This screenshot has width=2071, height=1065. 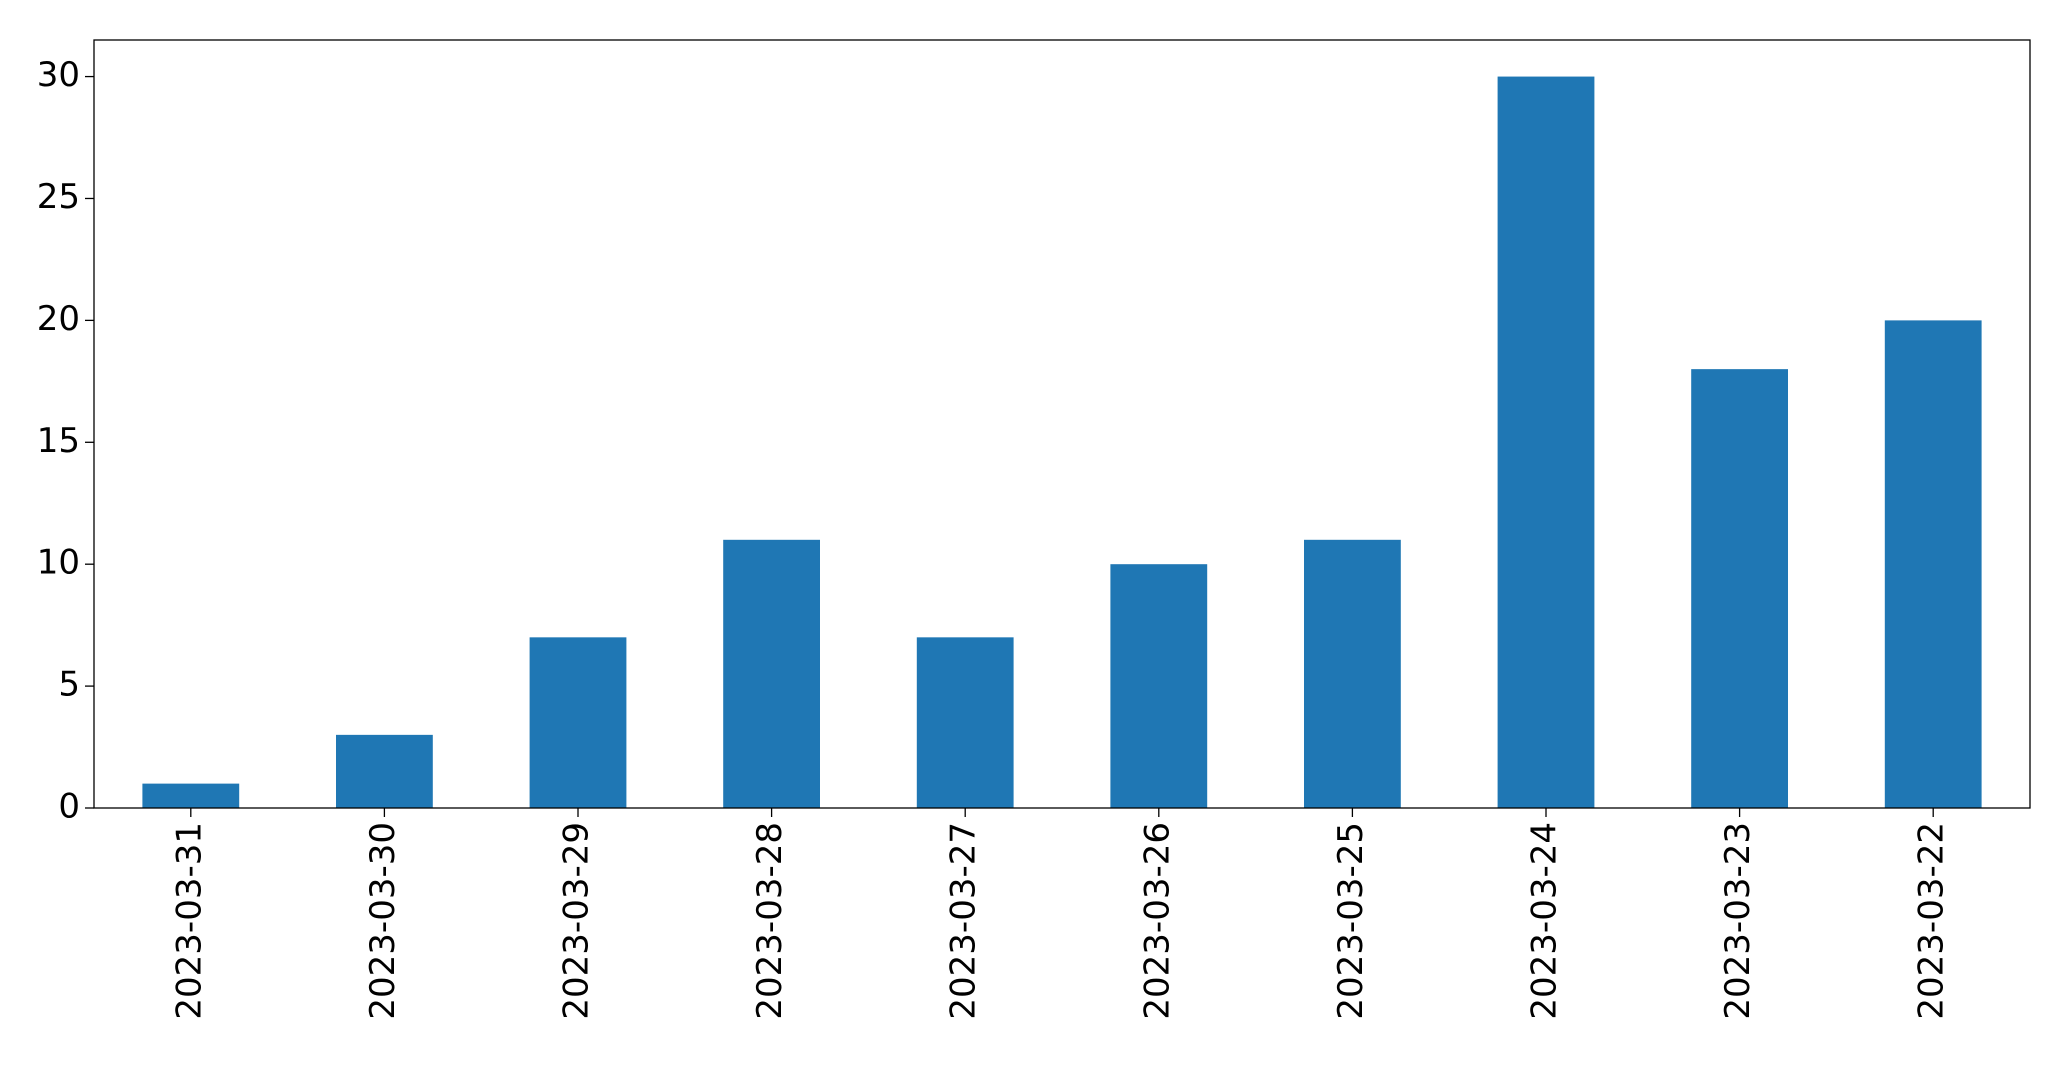 I want to click on y-tick-label: 30, so click(x=58, y=75).